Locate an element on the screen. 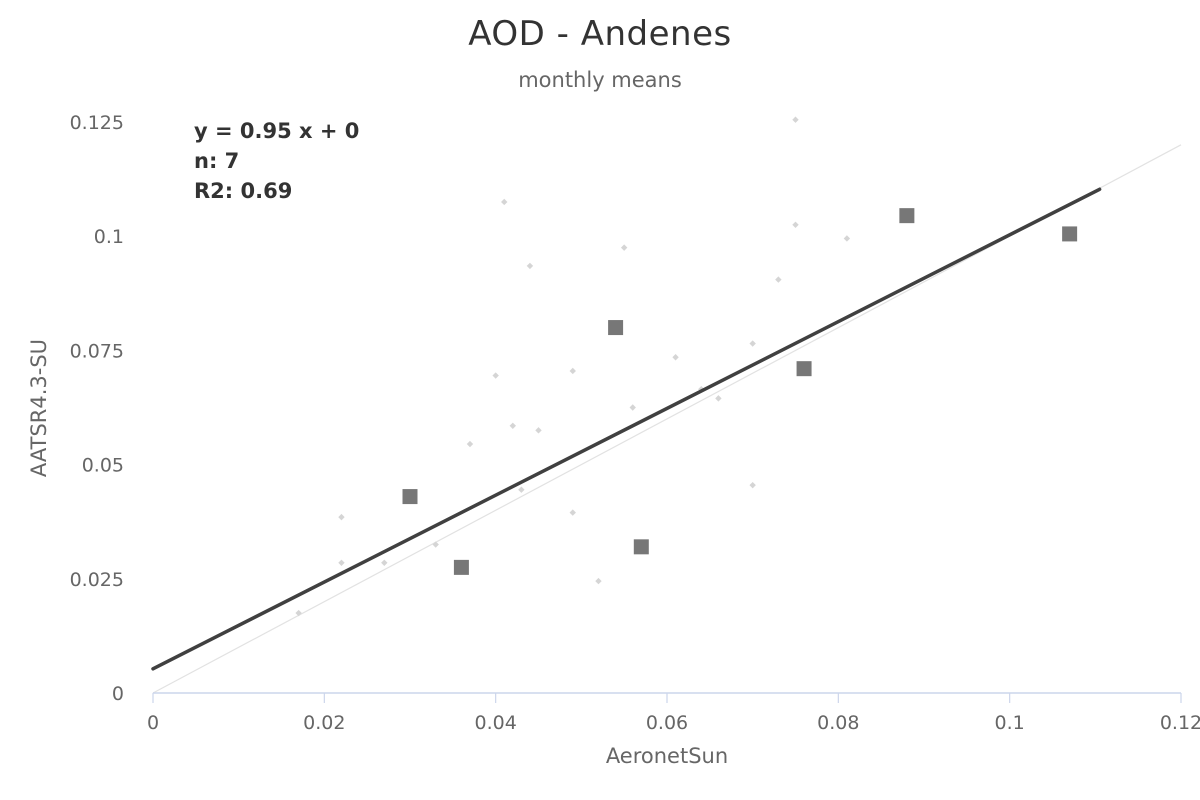  x-tick-label: 0.1 is located at coordinates (1010, 723).